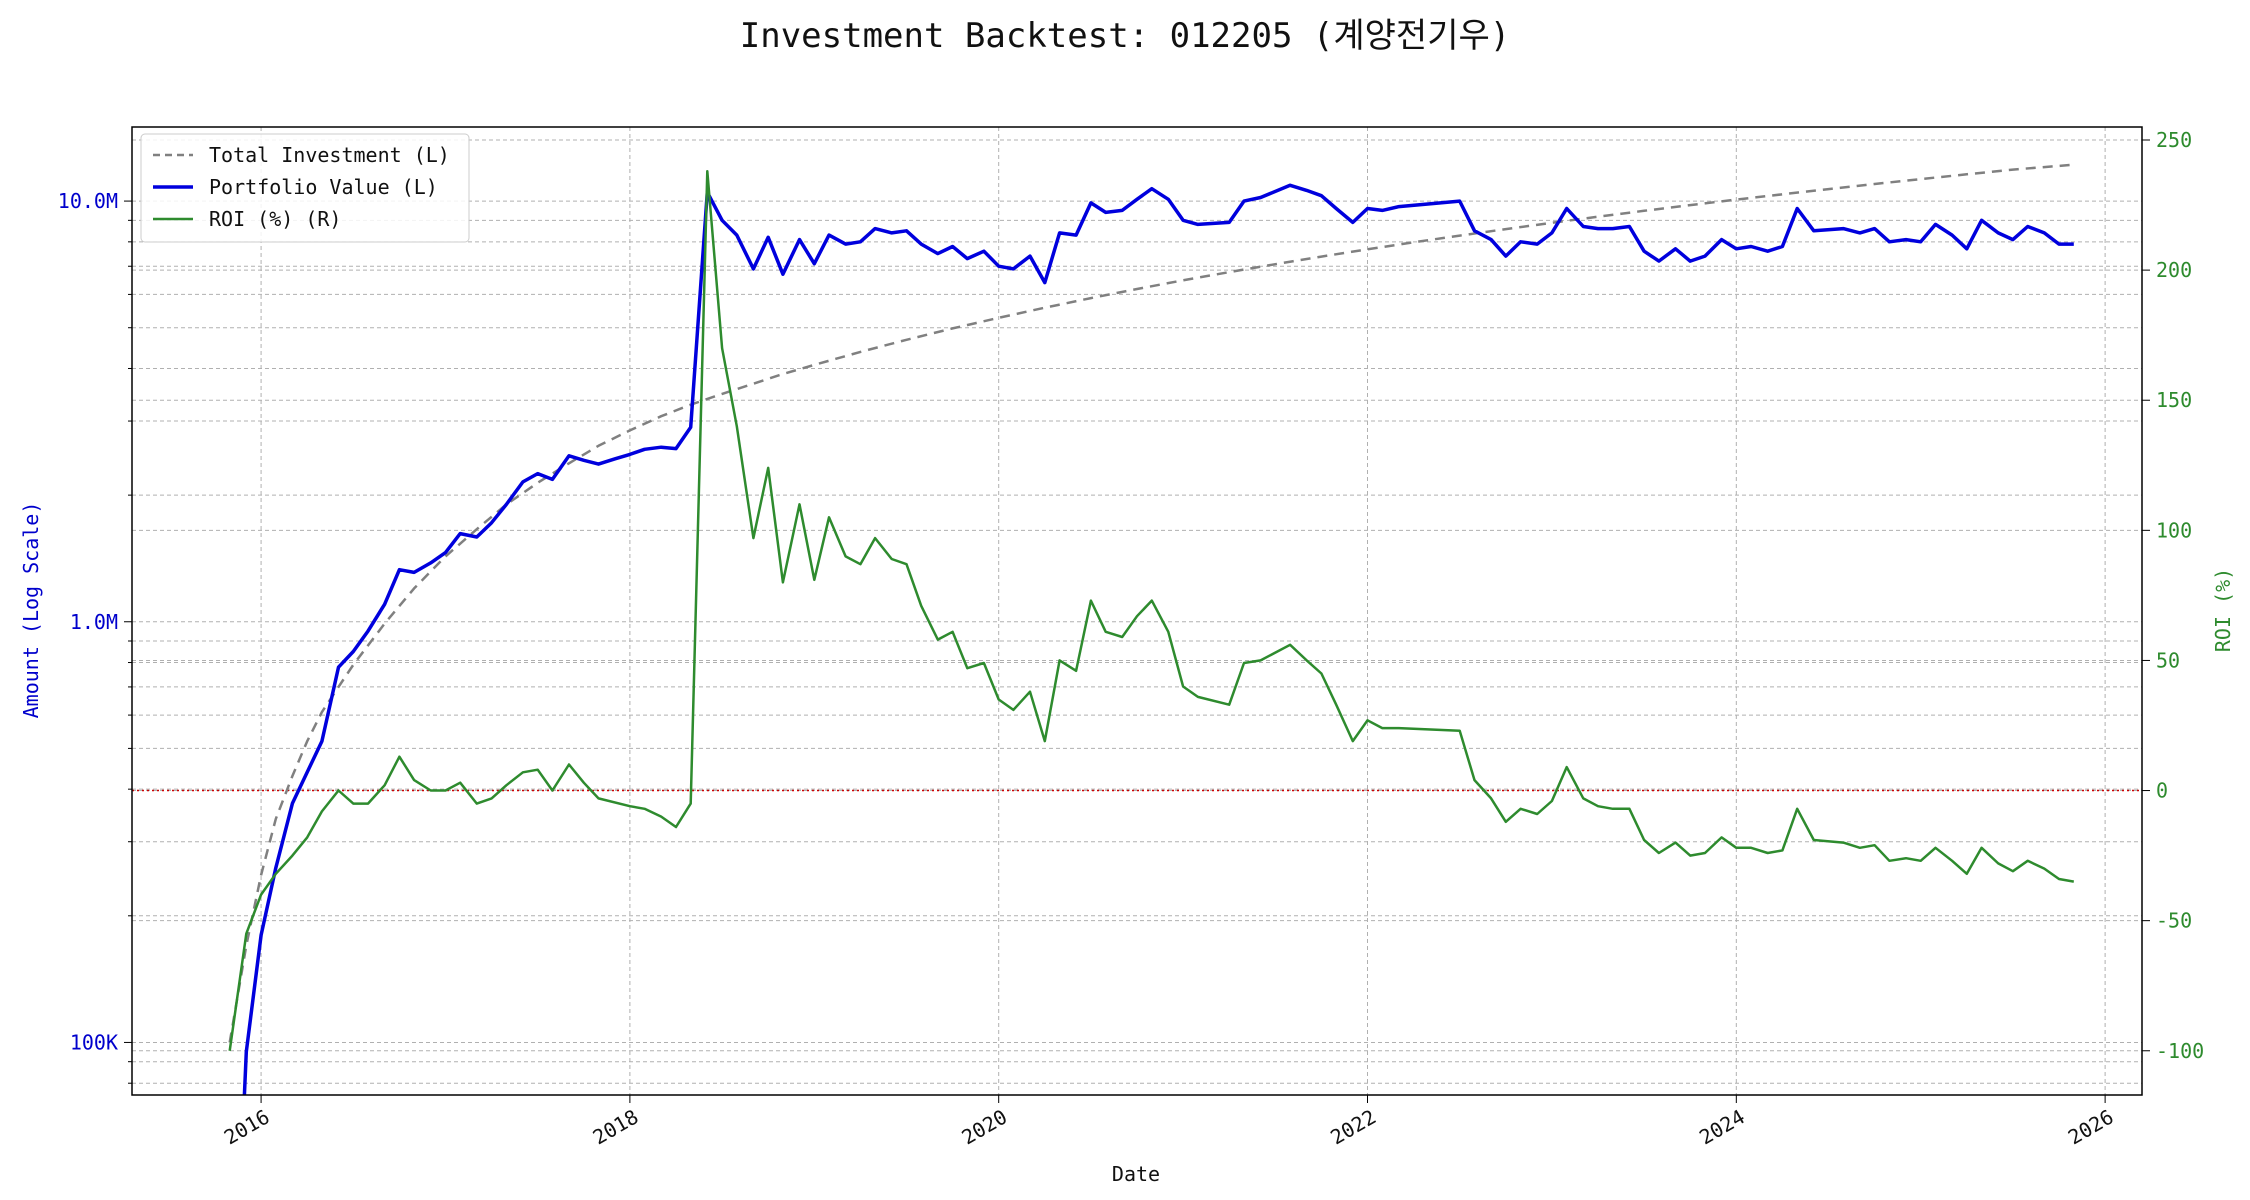 This screenshot has height=1200, width=2250. What do you see at coordinates (2091, 1127) in the screenshot?
I see `x-tick-label: 2026` at bounding box center [2091, 1127].